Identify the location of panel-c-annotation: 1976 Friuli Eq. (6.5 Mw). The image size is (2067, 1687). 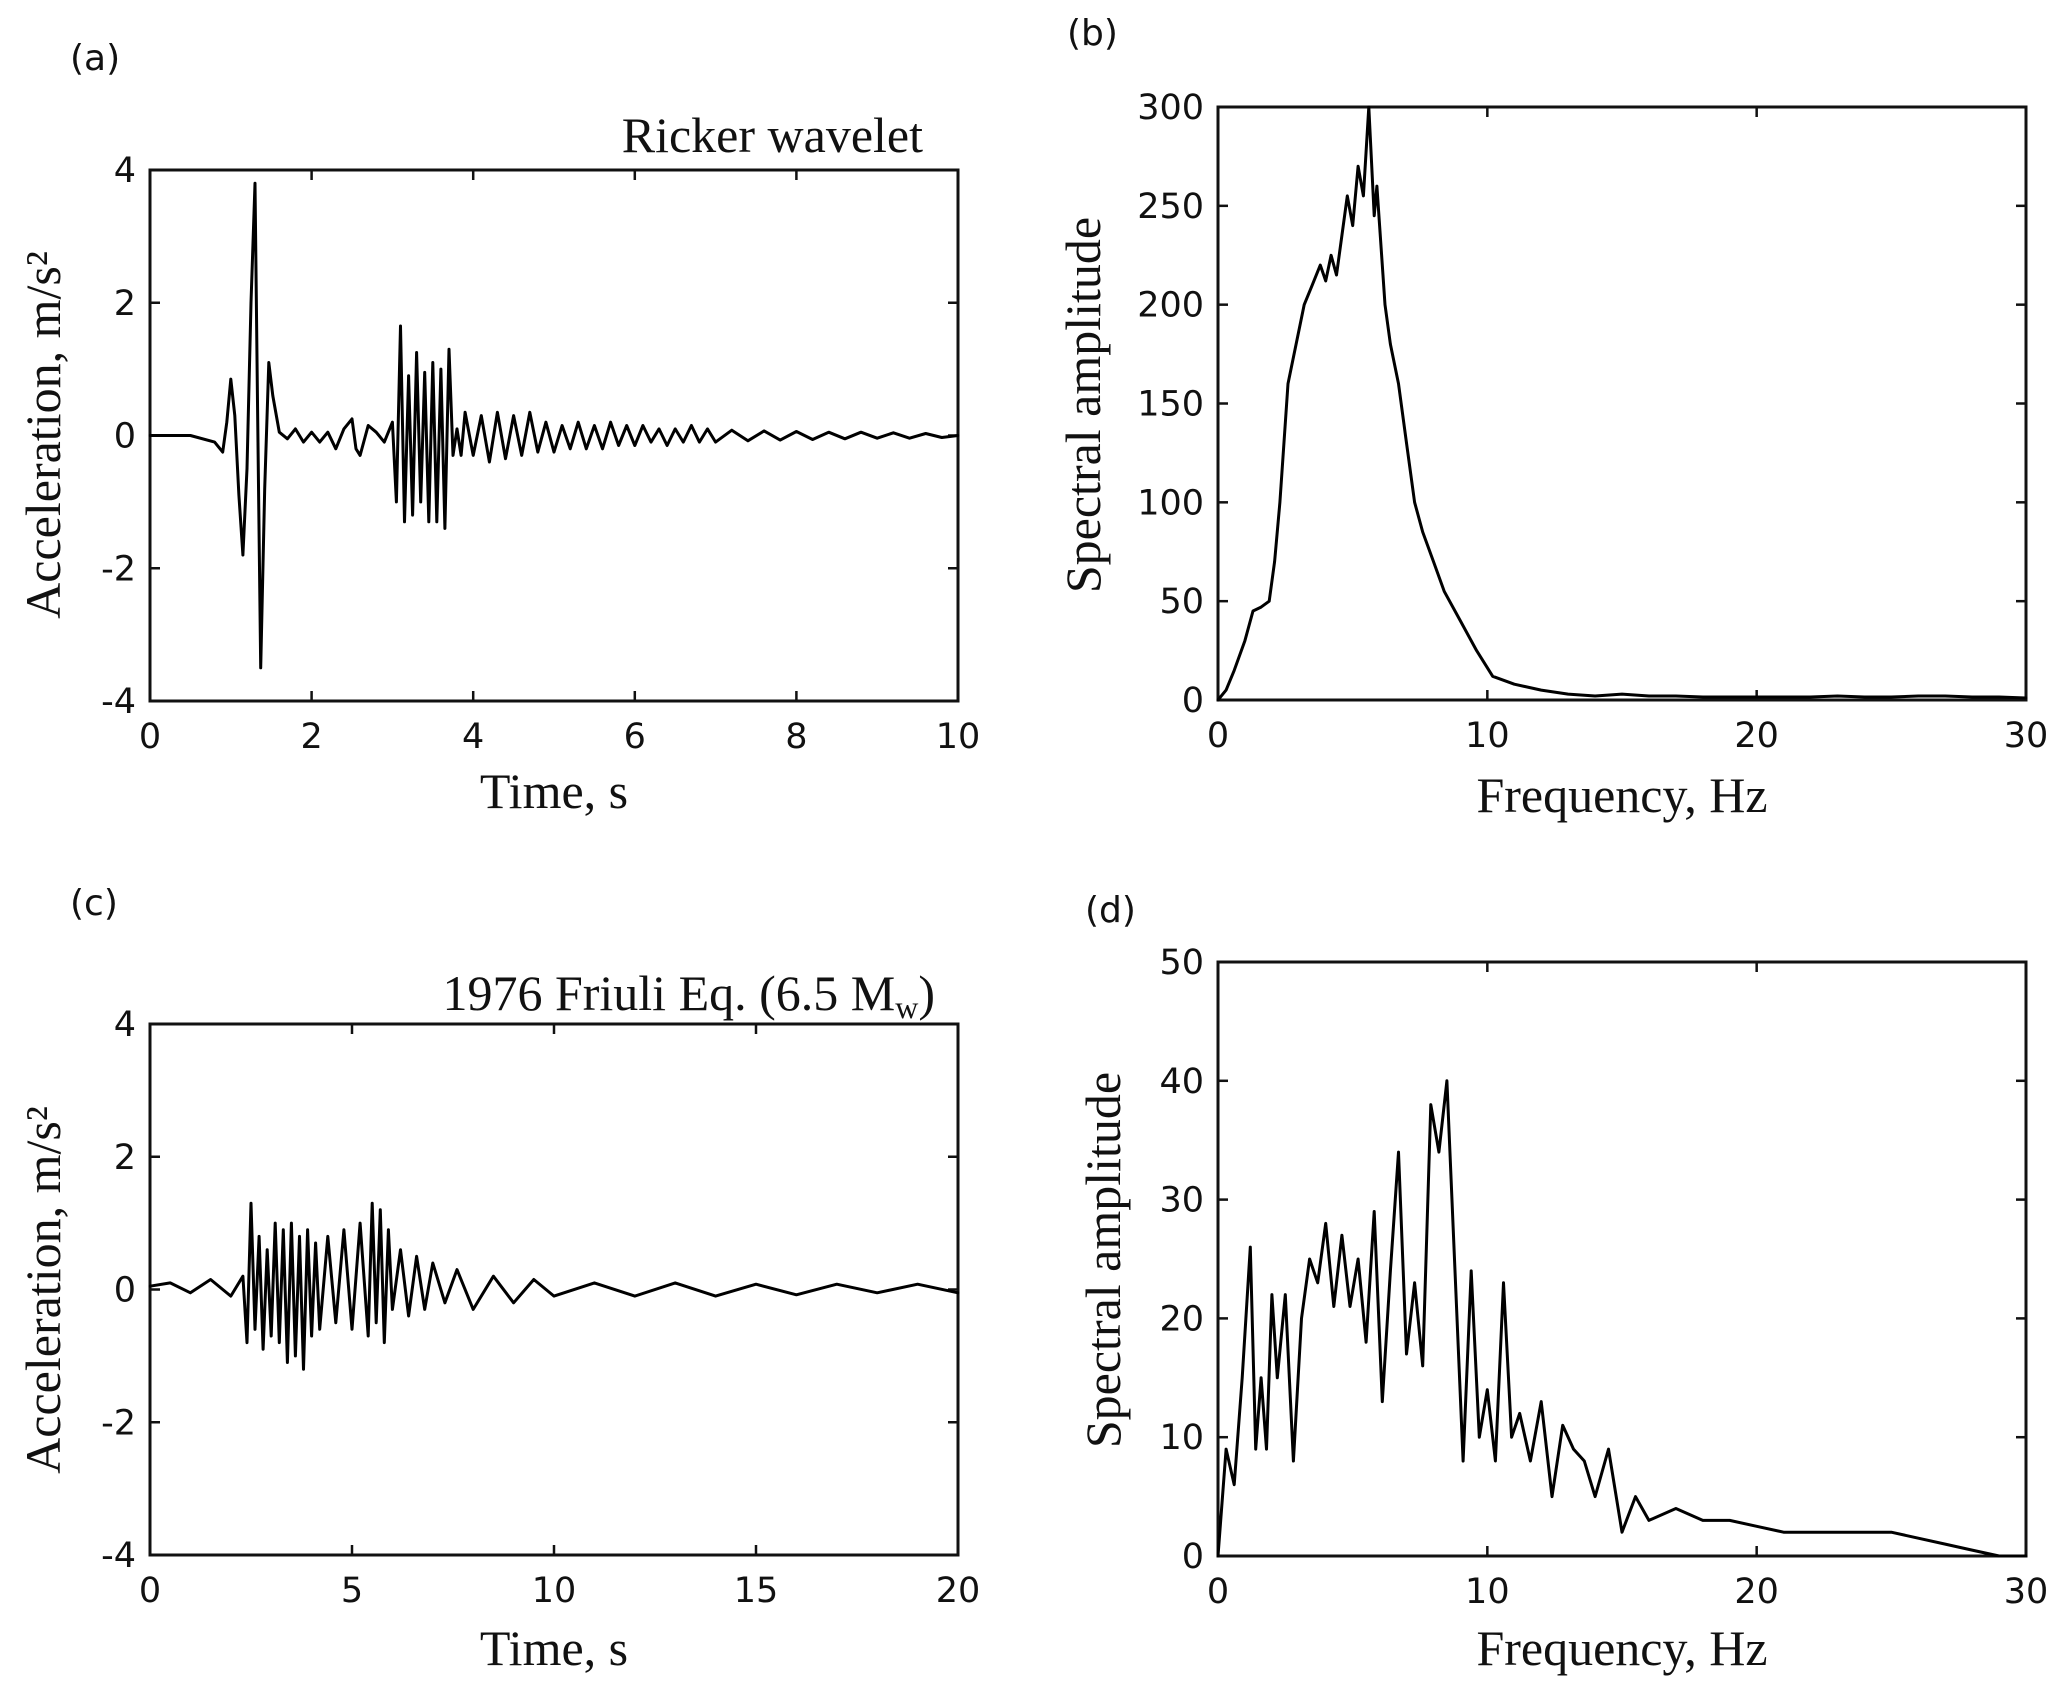
(688, 995).